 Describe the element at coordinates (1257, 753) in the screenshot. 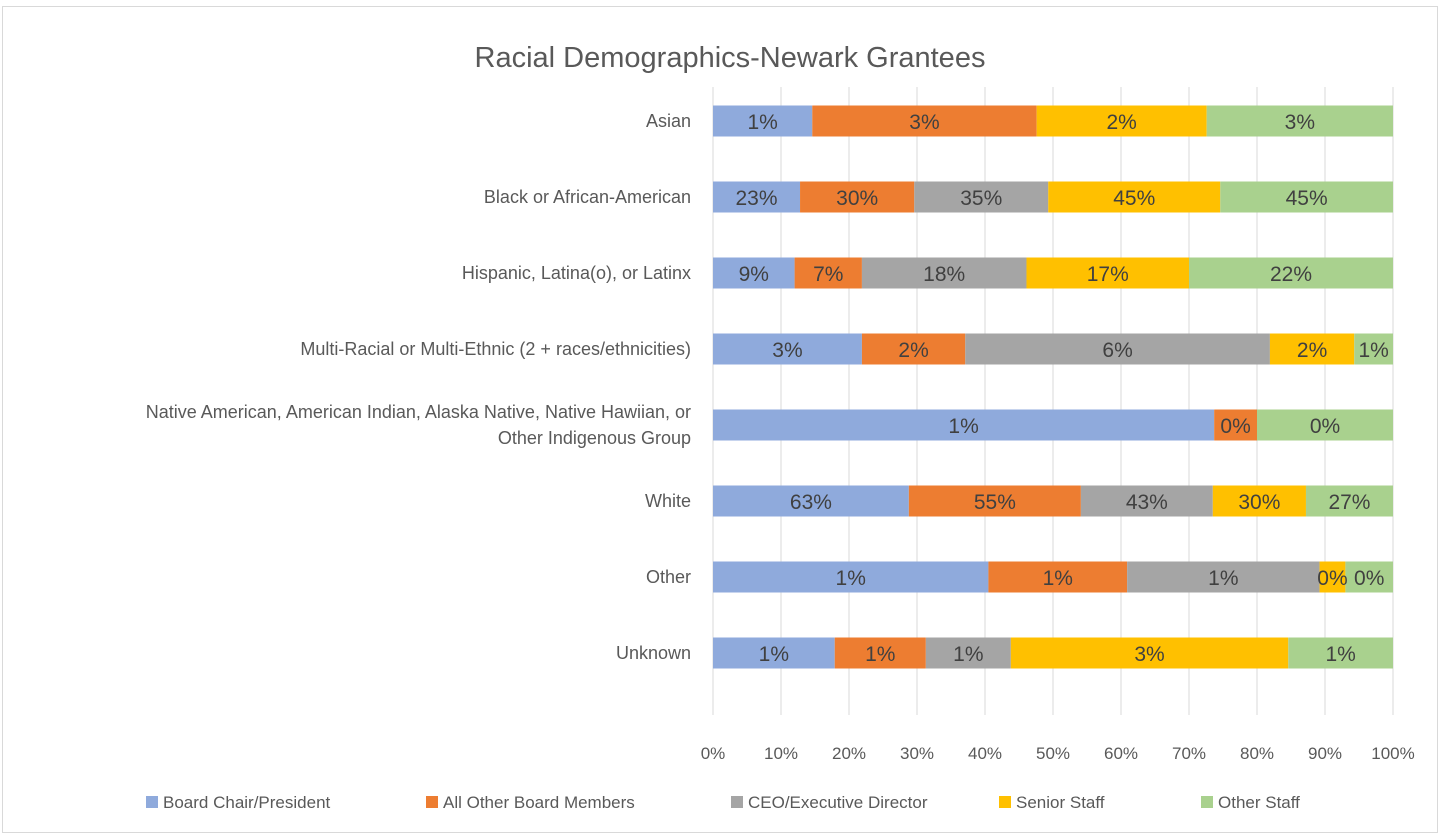

I see `x-tick-label: 80%` at that location.